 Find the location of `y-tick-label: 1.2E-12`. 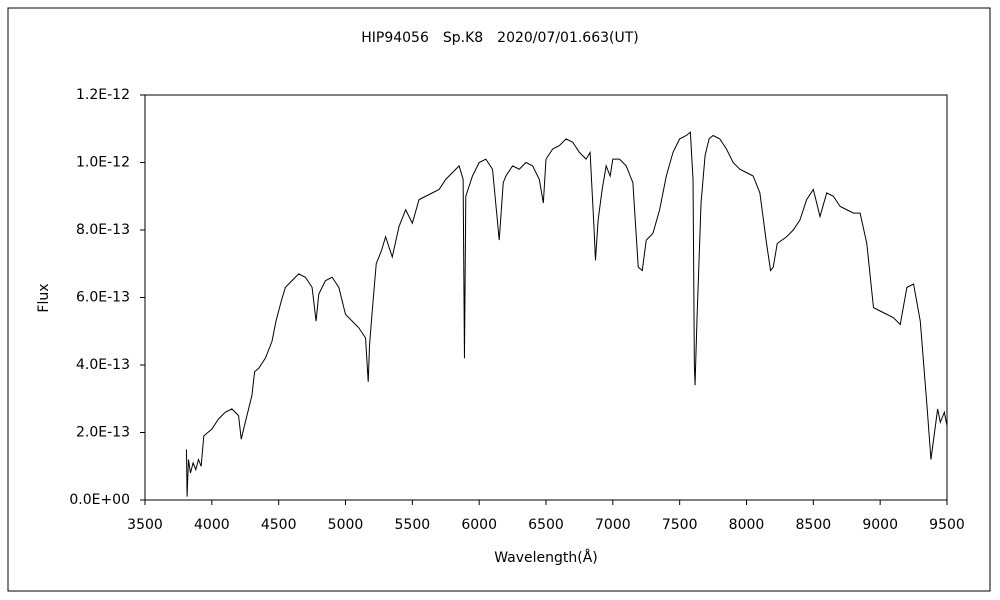

y-tick-label: 1.2E-12 is located at coordinates (103, 95).